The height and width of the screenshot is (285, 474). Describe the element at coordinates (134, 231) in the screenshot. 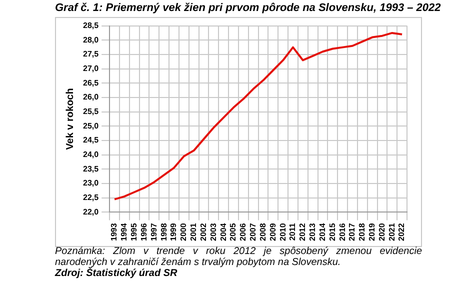

I see `x-tick-label: 1995` at that location.